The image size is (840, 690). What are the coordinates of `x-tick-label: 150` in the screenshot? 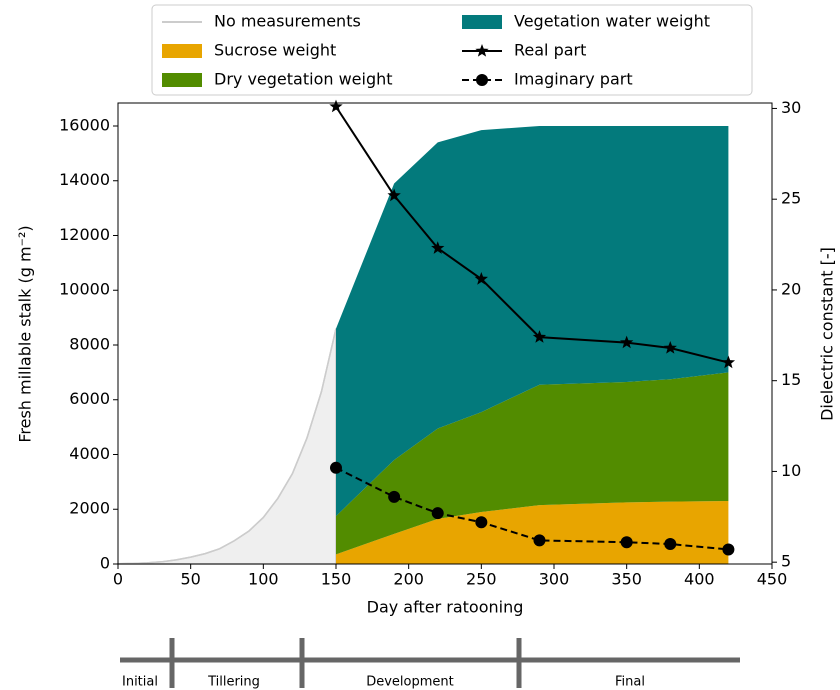 It's located at (336, 579).